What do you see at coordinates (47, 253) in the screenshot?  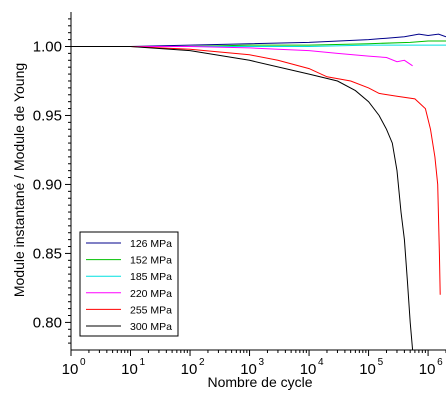 I see `y-tick-label: 0.85` at bounding box center [47, 253].